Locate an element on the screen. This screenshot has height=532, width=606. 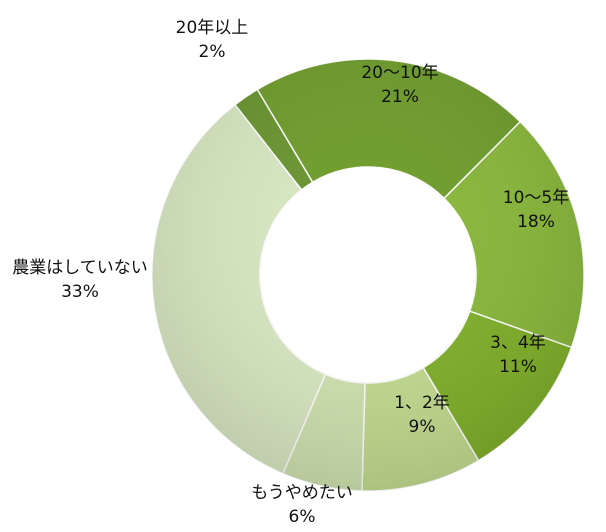
value-label: 9% is located at coordinates (422, 427).